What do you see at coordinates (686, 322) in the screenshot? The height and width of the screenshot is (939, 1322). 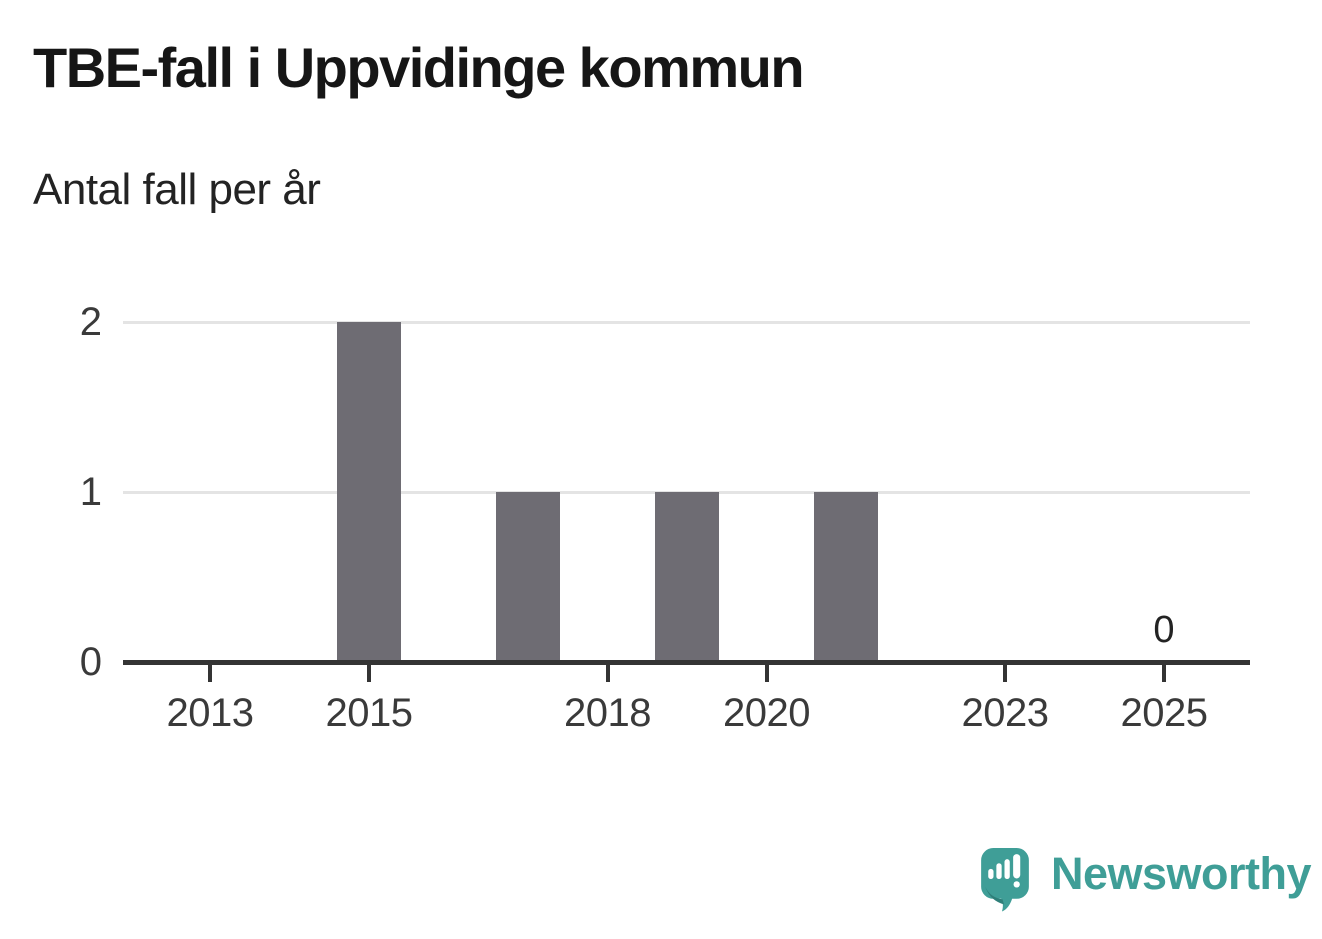 I see `gridline-y2` at bounding box center [686, 322].